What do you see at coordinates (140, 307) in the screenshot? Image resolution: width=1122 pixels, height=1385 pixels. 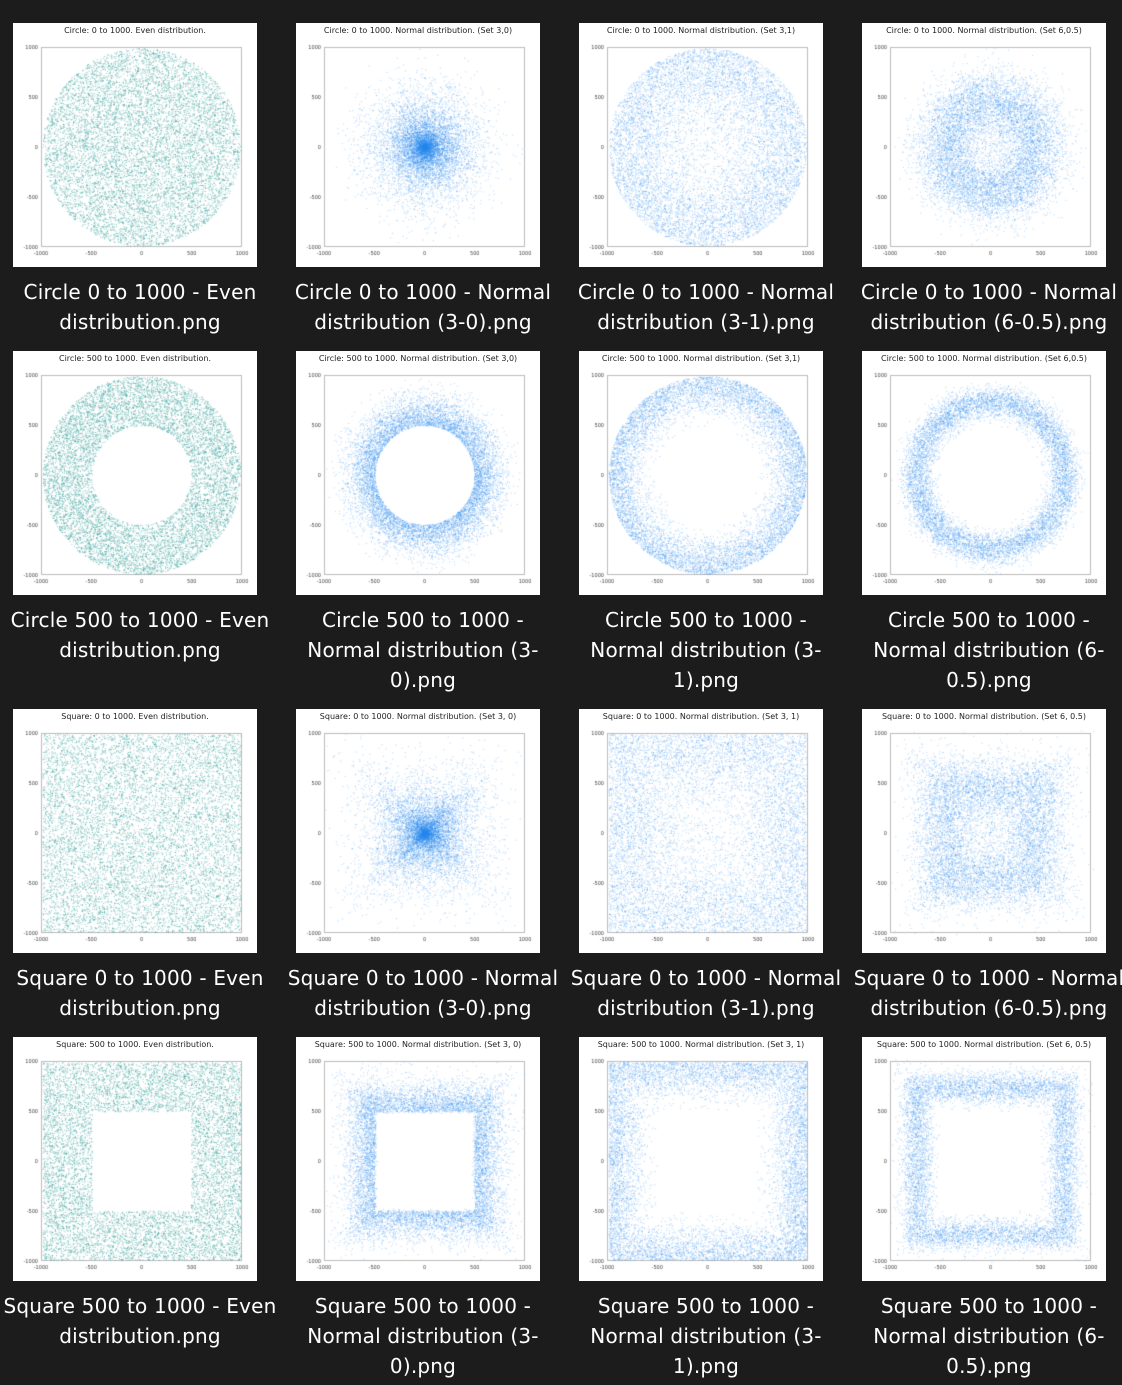 I see `file-name: Circle 0 to 1000 - Even distribution.png` at bounding box center [140, 307].